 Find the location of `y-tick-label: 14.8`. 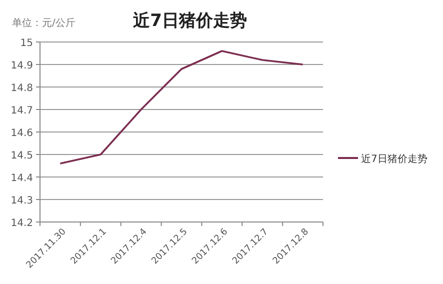

y-tick-label: 14.8 is located at coordinates (21, 88).